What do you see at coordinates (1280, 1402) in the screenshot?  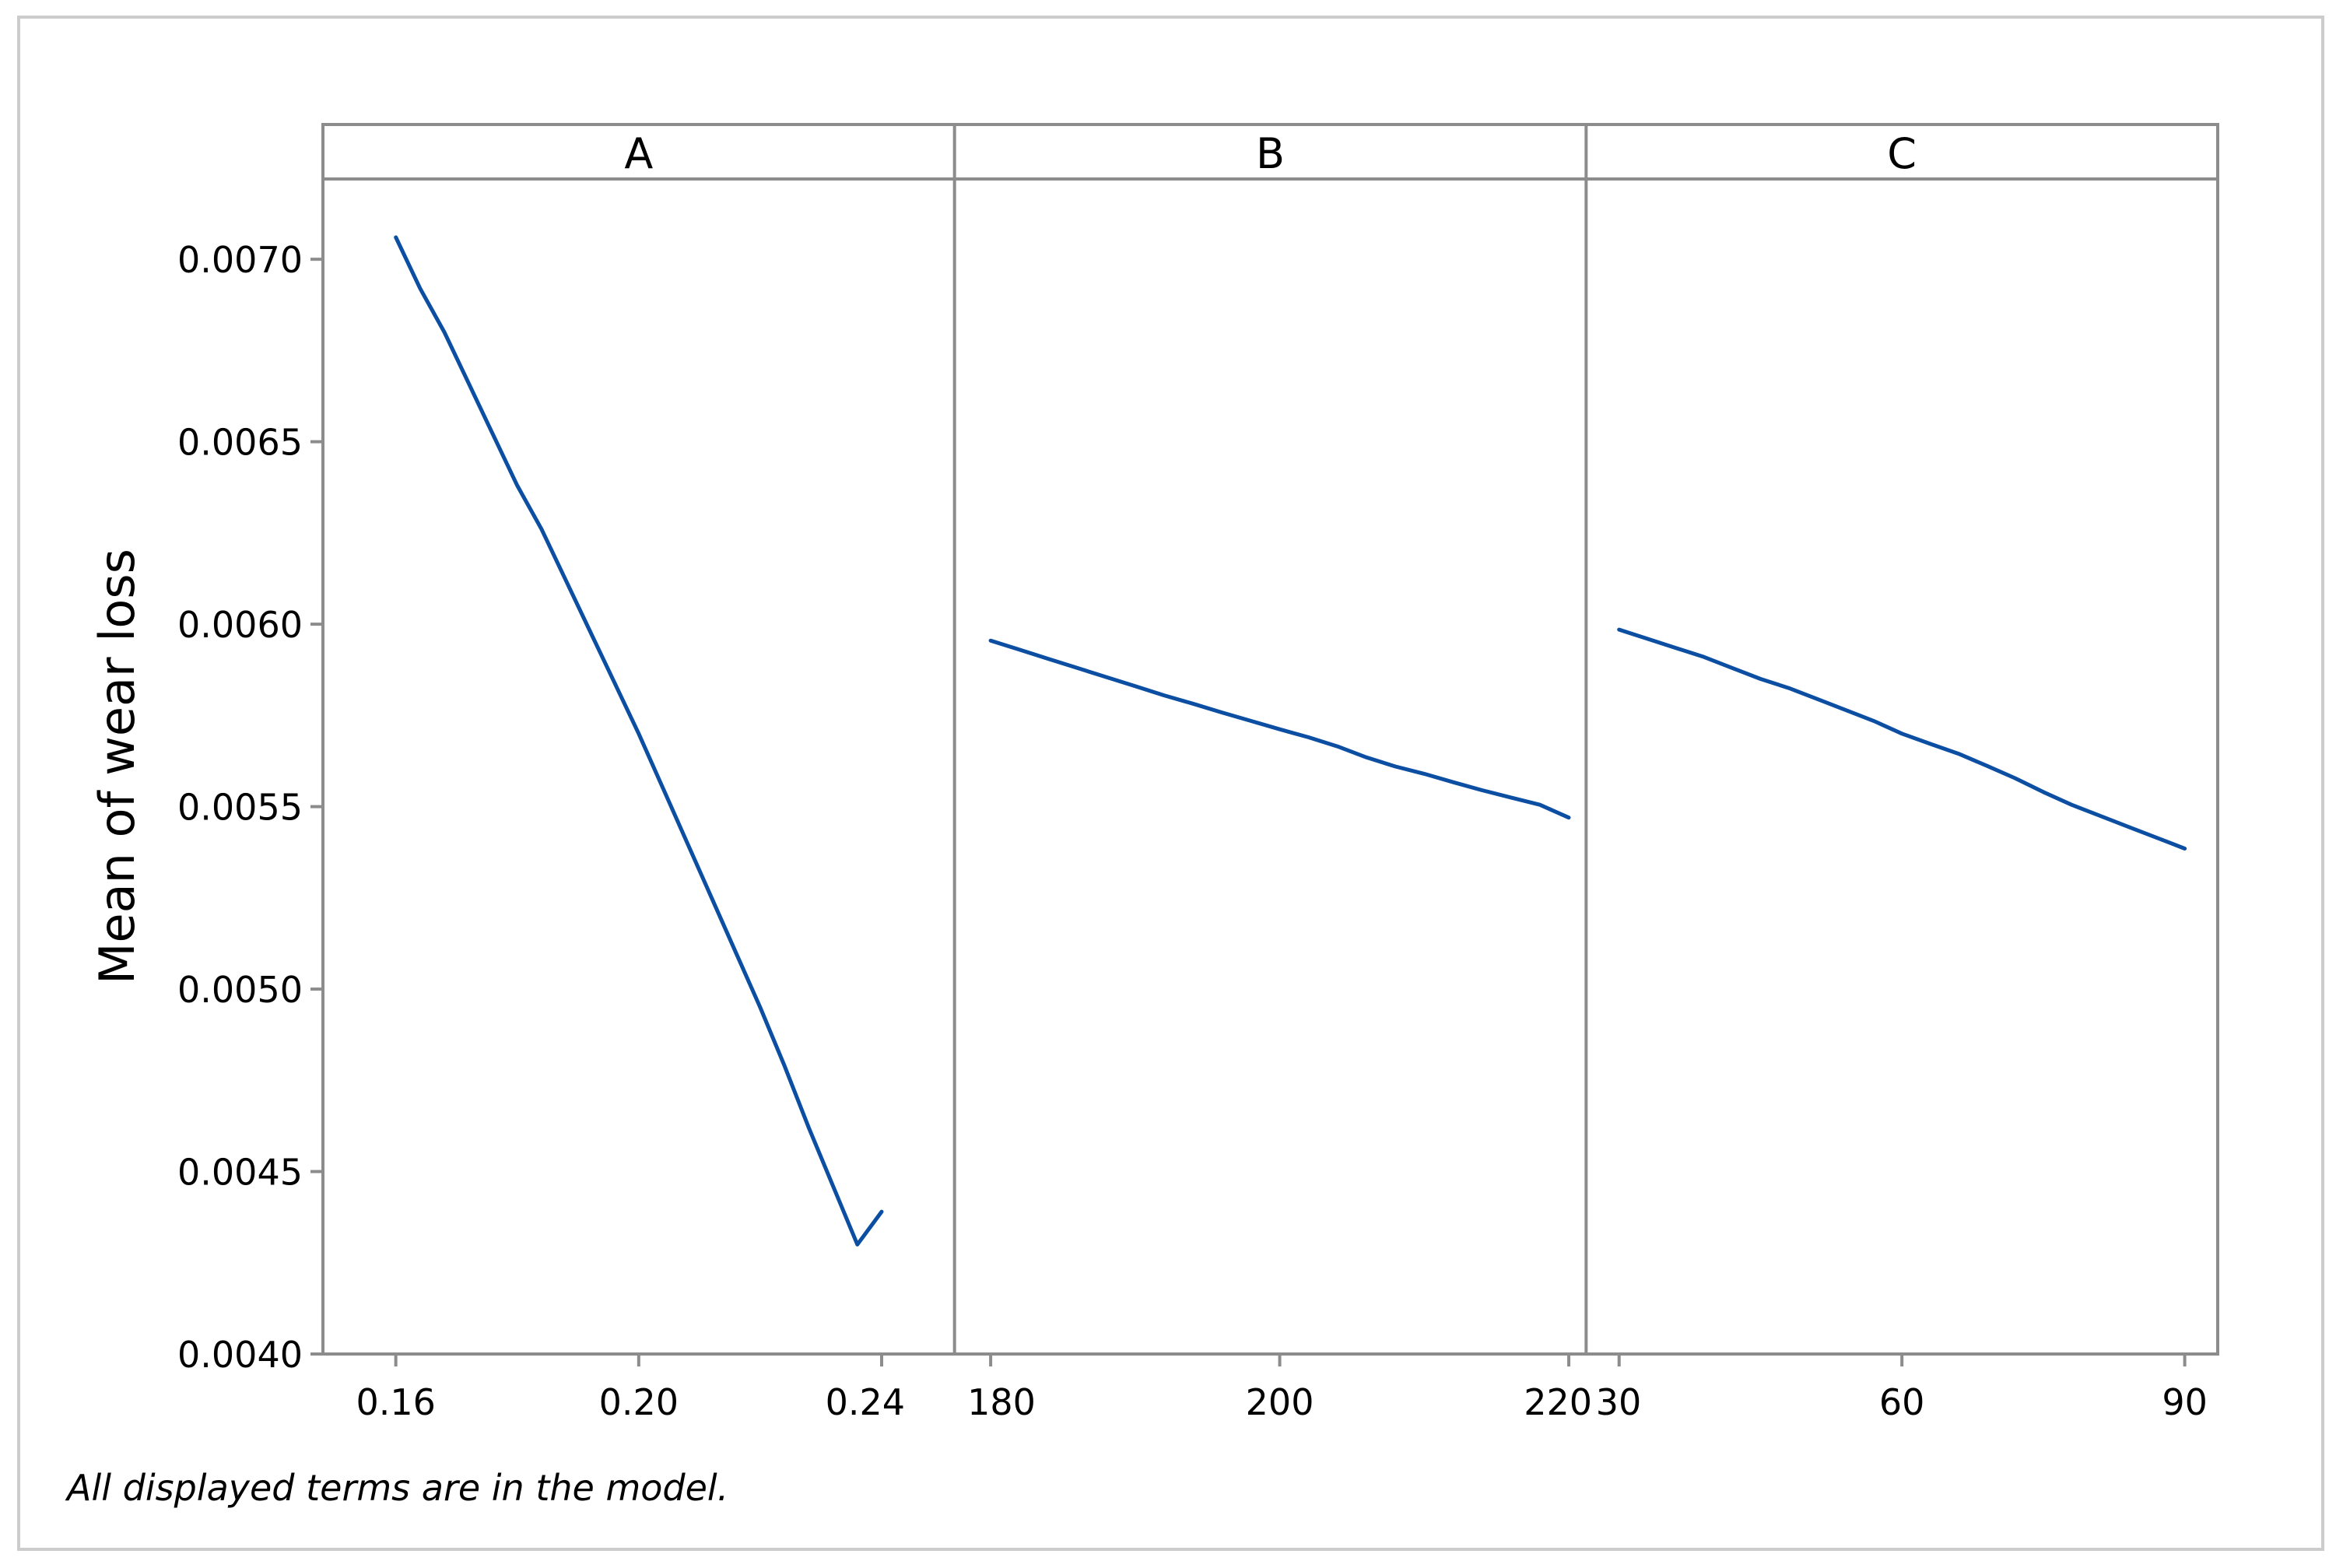 I see `x-tick-label: 200` at bounding box center [1280, 1402].